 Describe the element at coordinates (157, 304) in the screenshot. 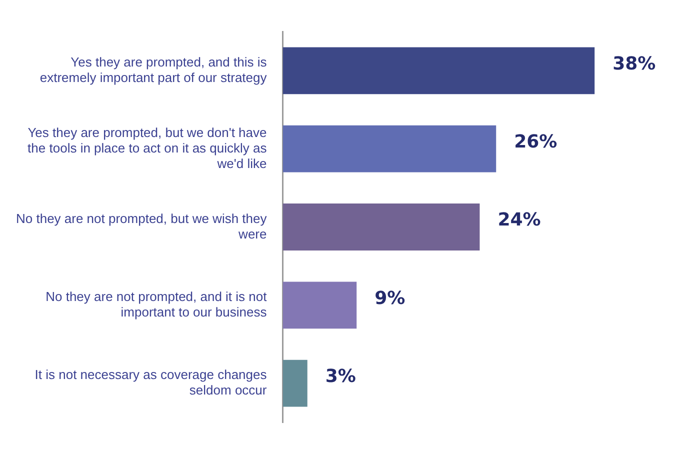

I see `y-tick-label: No they are not prompted, and it is not important to our business` at that location.